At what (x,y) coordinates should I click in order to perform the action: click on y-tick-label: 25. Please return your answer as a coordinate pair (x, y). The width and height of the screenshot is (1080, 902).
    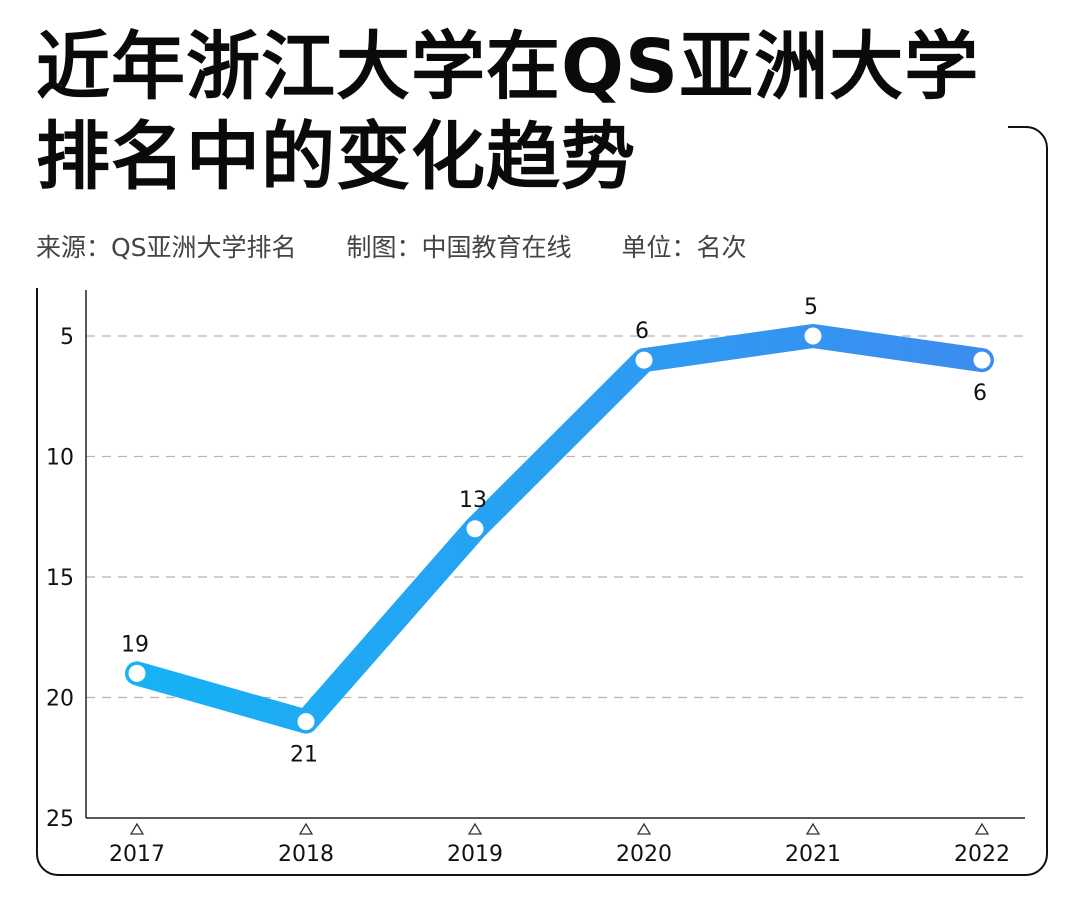
    Looking at the image, I should click on (60, 819).